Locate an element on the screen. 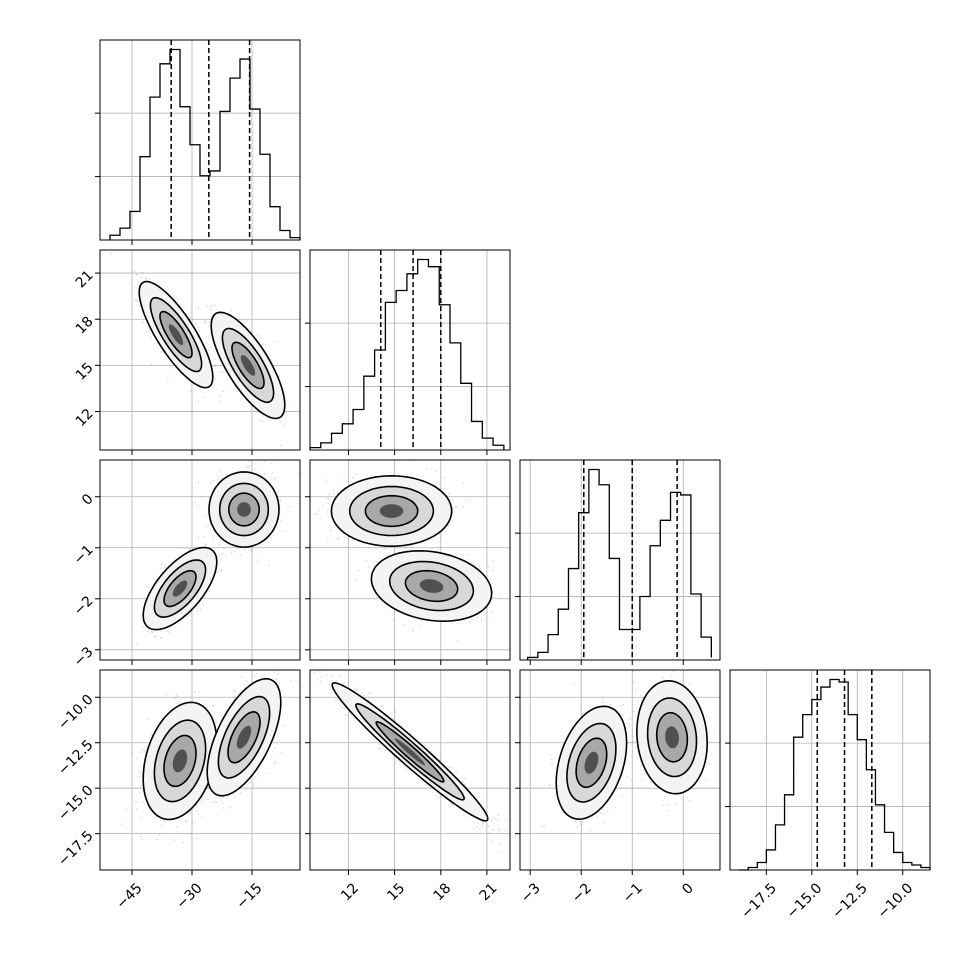 The width and height of the screenshot is (970, 974). x-tick-label: −10.0 is located at coordinates (896, 901).